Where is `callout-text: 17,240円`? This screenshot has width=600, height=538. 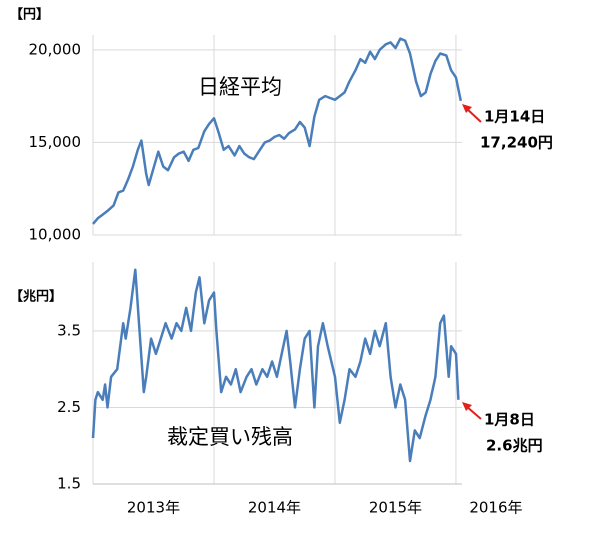 callout-text: 17,240円 is located at coordinates (516, 143).